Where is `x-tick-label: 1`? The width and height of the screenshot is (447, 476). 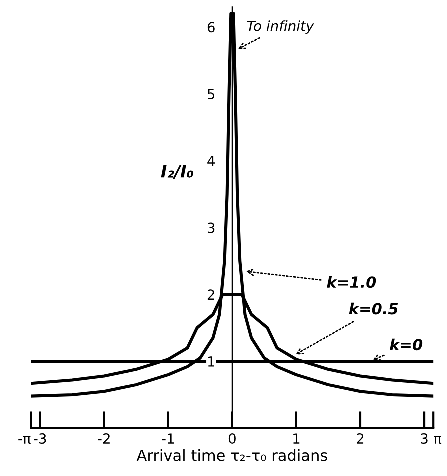
x-tick-label: 1 is located at coordinates (297, 439).